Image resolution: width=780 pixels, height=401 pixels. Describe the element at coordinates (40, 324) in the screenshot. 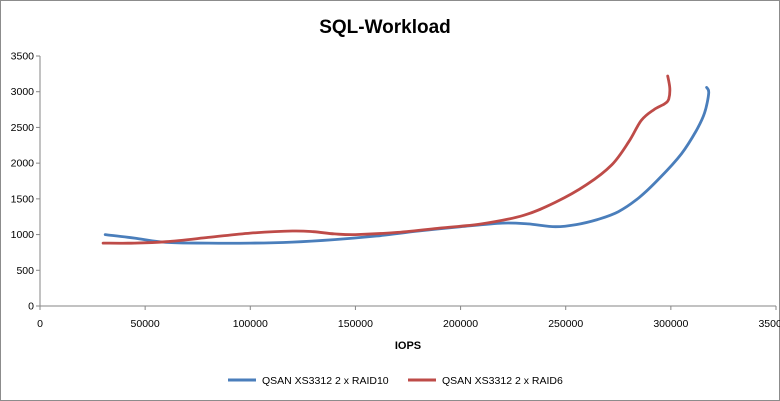

I see `x-tick-label: 0` at that location.